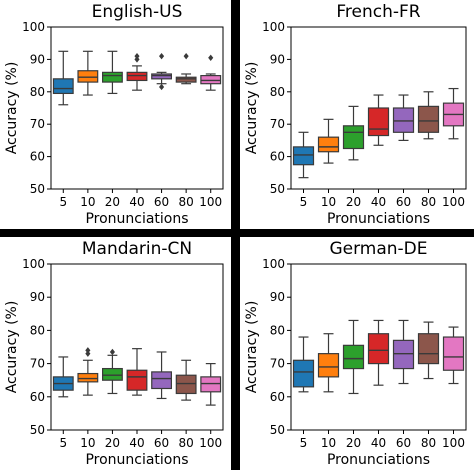 The image size is (474, 470). Describe the element at coordinates (378, 12) in the screenshot. I see `chart-title: French-FR` at that location.